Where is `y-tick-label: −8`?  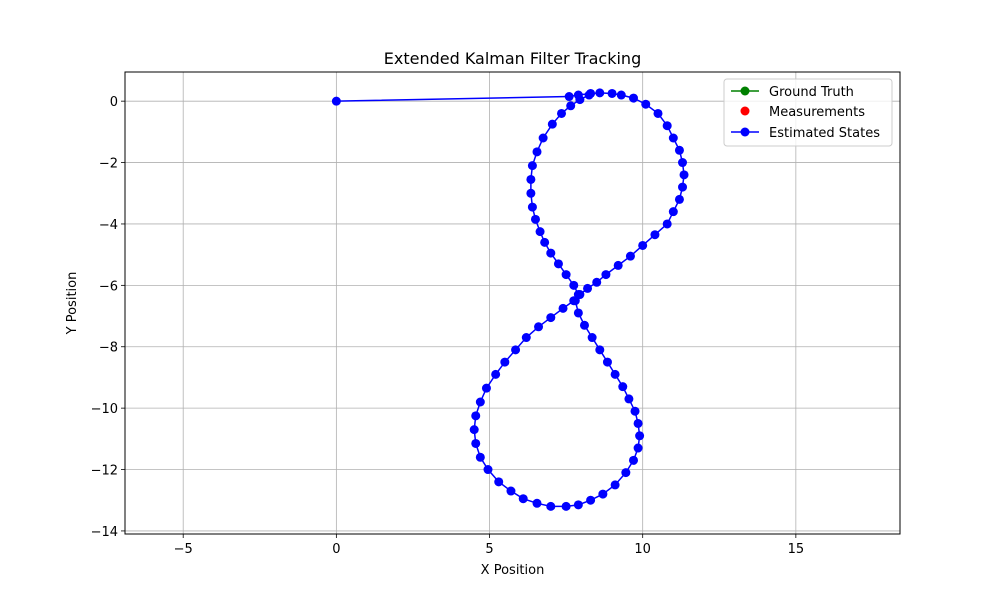 y-tick-label: −8 is located at coordinates (108, 348).